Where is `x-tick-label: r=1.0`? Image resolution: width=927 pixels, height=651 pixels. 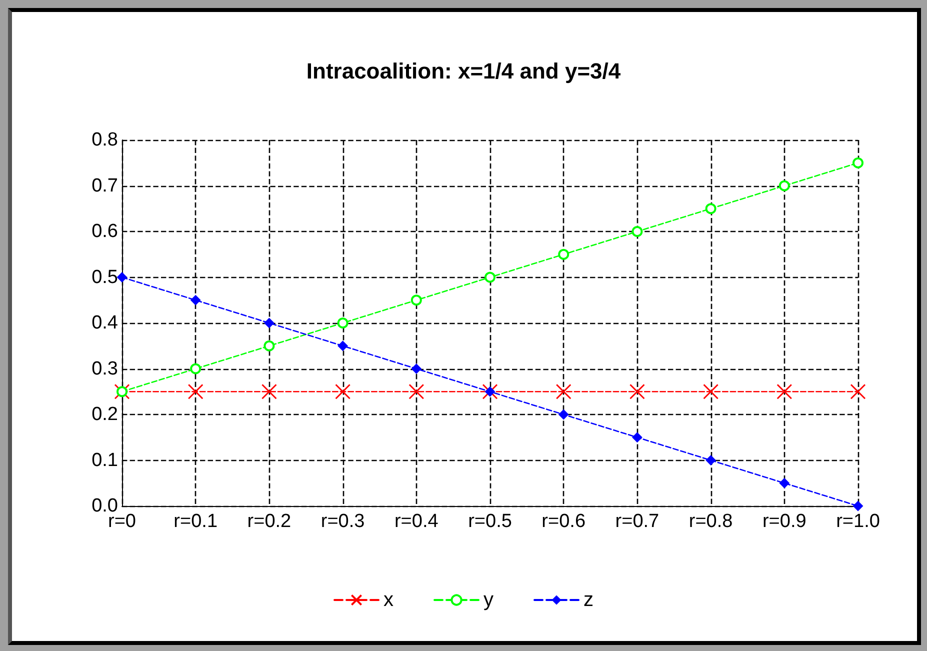
x-tick-label: r=1.0 is located at coordinates (858, 521).